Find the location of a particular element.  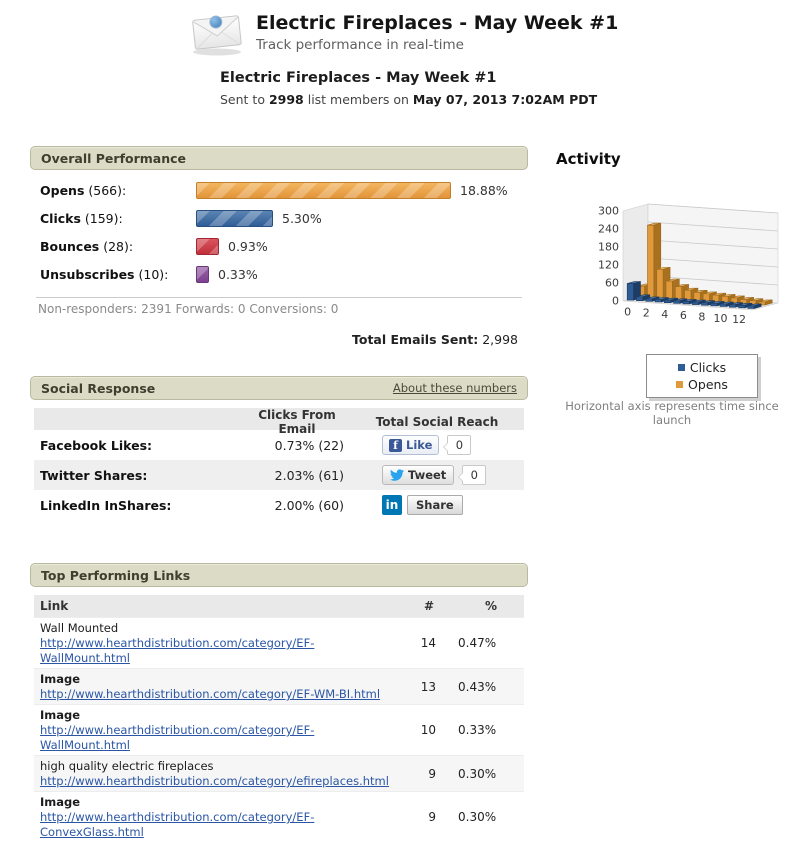

report-title: Electric Fireplaces - May Week #1 is located at coordinates (437, 23).